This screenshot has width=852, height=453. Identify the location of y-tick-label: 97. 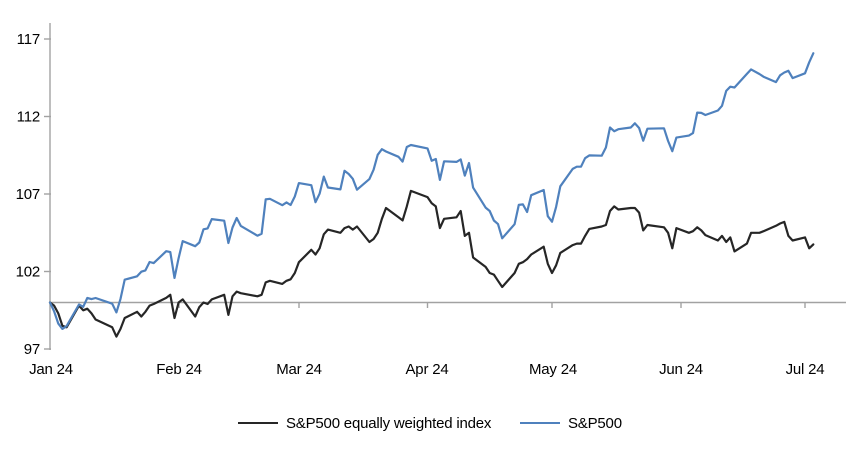
(32, 349).